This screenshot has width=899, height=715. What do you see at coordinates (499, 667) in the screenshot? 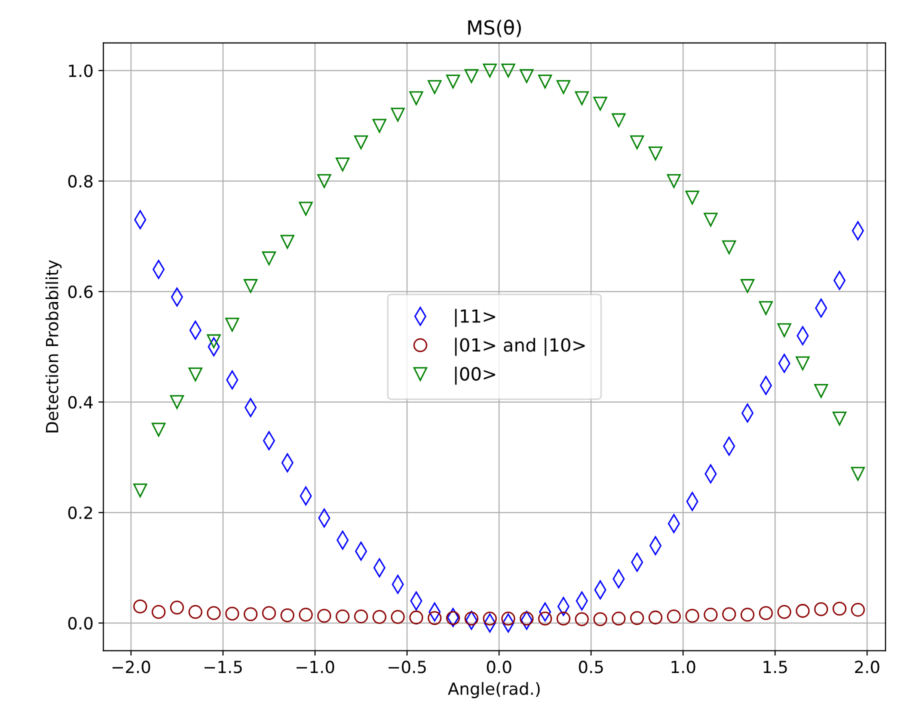
I see `x-tick-label: 0.0` at bounding box center [499, 667].